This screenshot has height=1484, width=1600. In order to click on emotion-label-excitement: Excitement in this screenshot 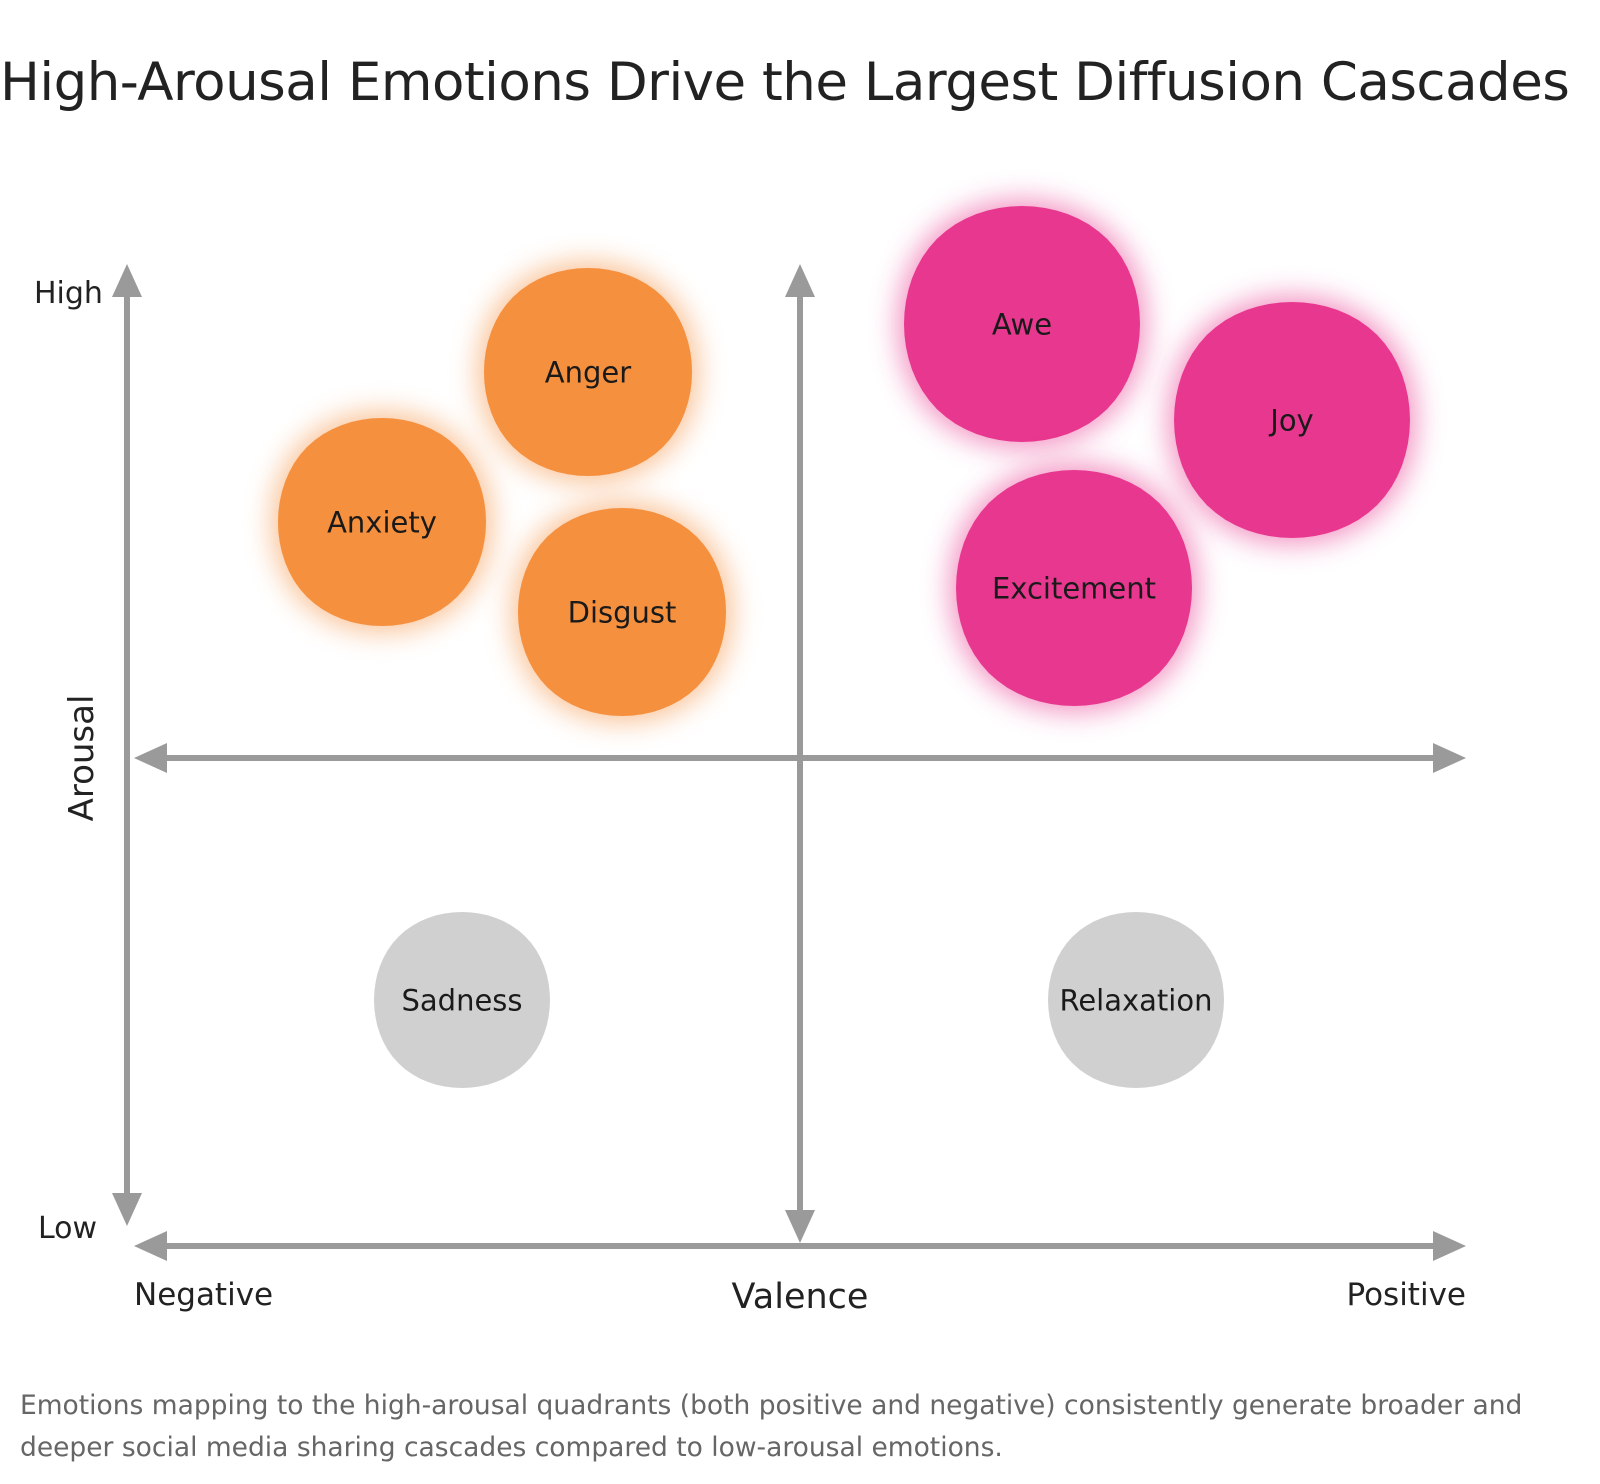, I will do `click(1074, 588)`.